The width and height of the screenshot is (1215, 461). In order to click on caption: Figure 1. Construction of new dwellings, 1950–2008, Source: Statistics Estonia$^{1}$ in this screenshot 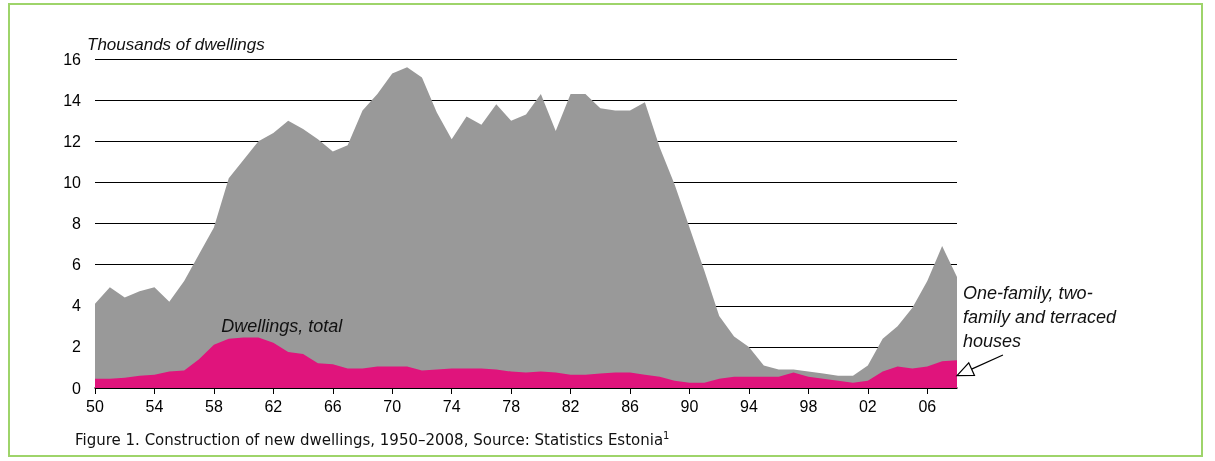, I will do `click(372, 439)`.